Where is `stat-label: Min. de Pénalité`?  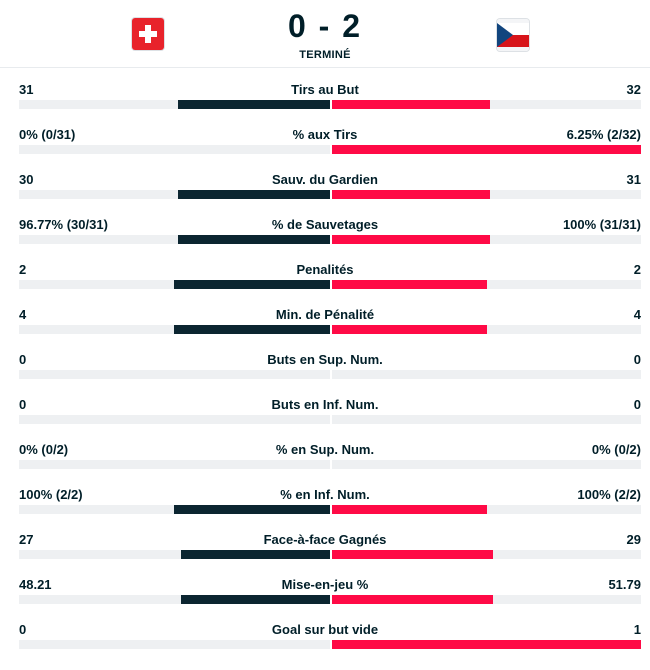 stat-label: Min. de Pénalité is located at coordinates (325, 314).